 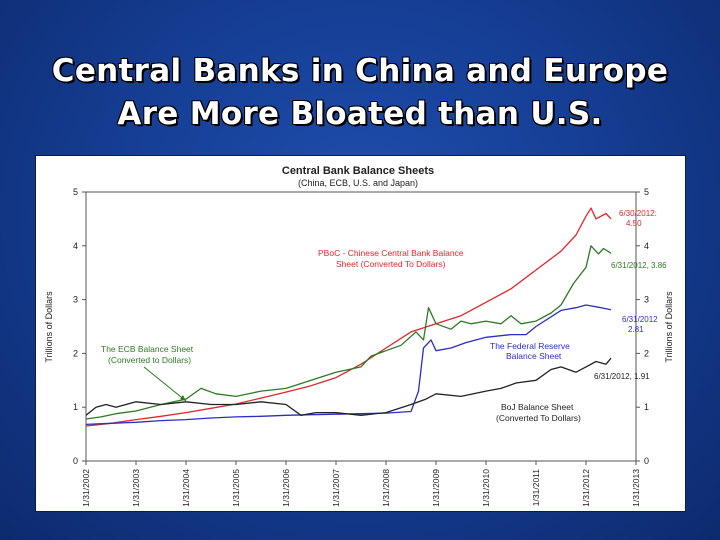 What do you see at coordinates (75, 353) in the screenshot?
I see `y-tick-label-left: 2` at bounding box center [75, 353].